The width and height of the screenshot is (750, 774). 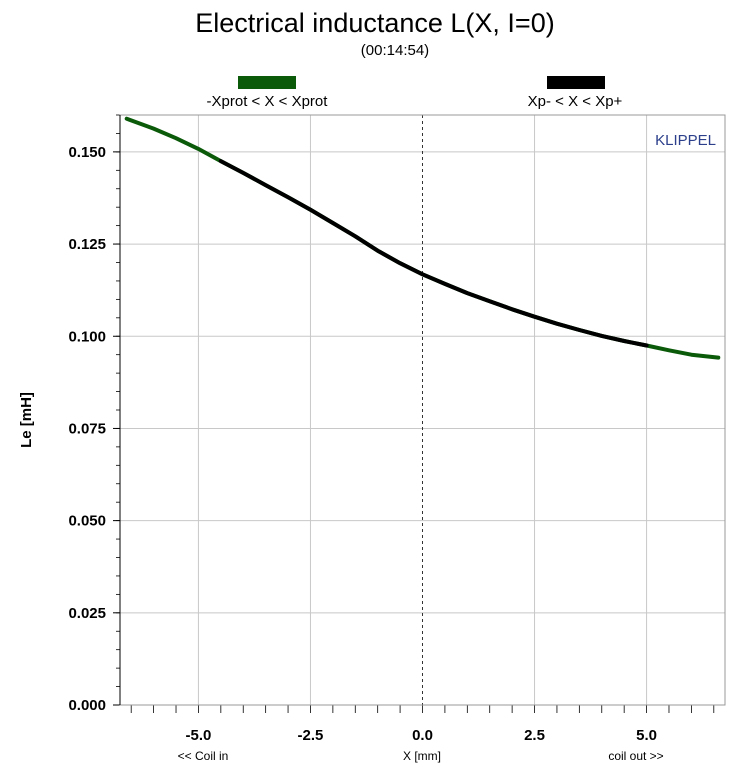 What do you see at coordinates (635, 756) in the screenshot?
I see `x-axis-right-note: coil out >>` at bounding box center [635, 756].